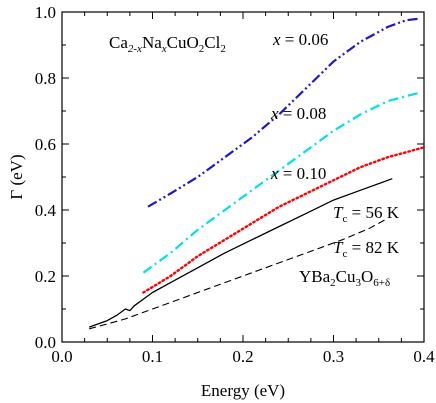 The width and height of the screenshot is (436, 403). I want to click on y-tick-label-3: 0.6, so click(45, 144).